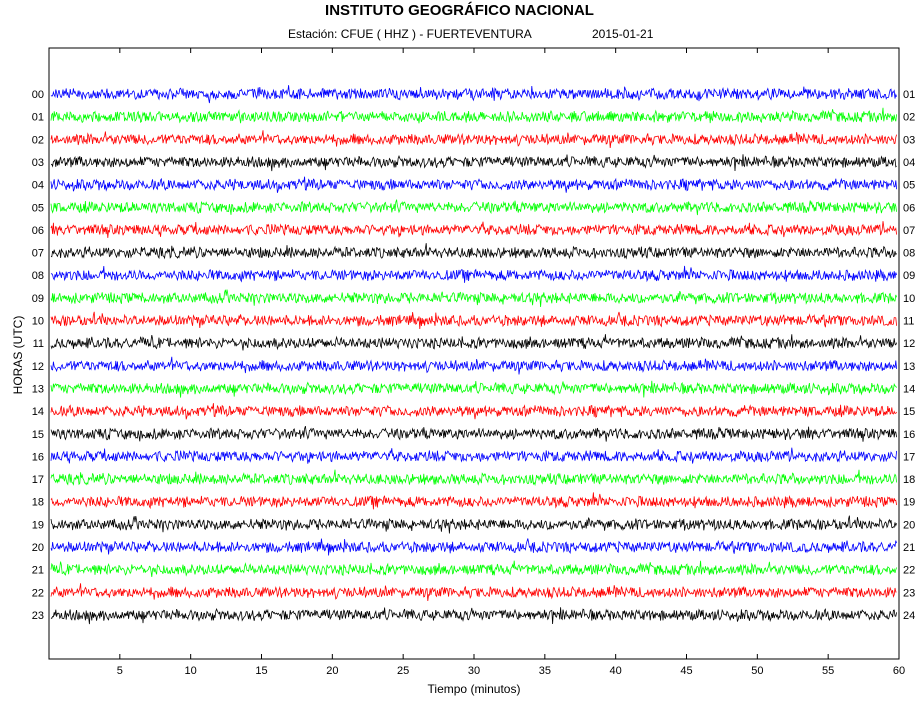 The height and width of the screenshot is (710, 919). What do you see at coordinates (623, 34) in the screenshot?
I see `date-label: 2015-01-21` at bounding box center [623, 34].